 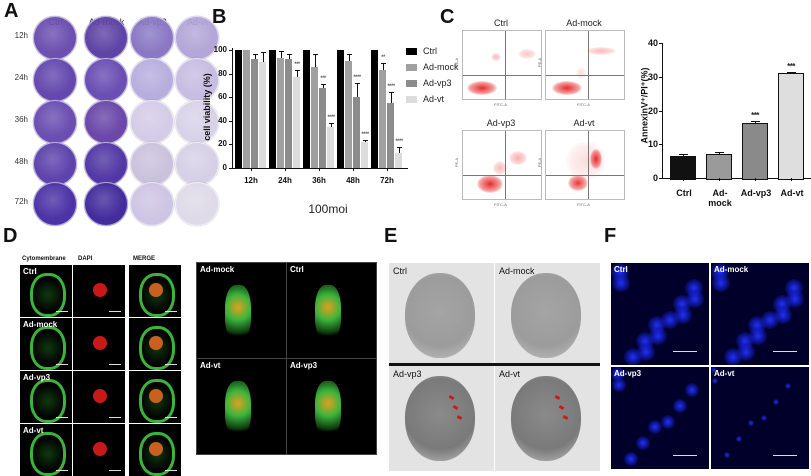 I want to click on y-tick-label: 20, so click(x=652, y=110).